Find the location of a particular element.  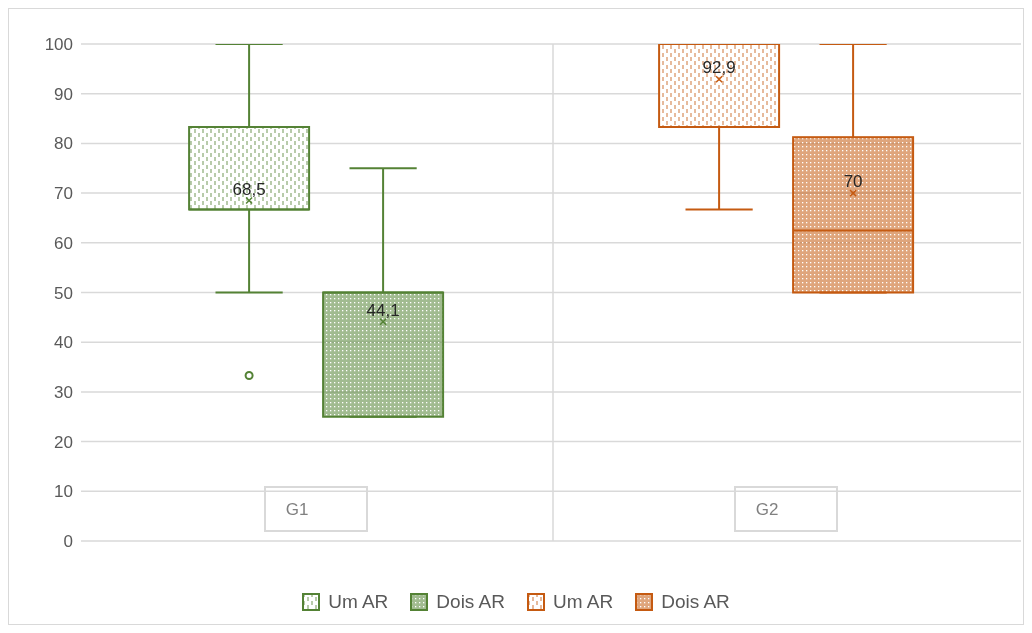

y-tick-label: 20 is located at coordinates (63, 442).